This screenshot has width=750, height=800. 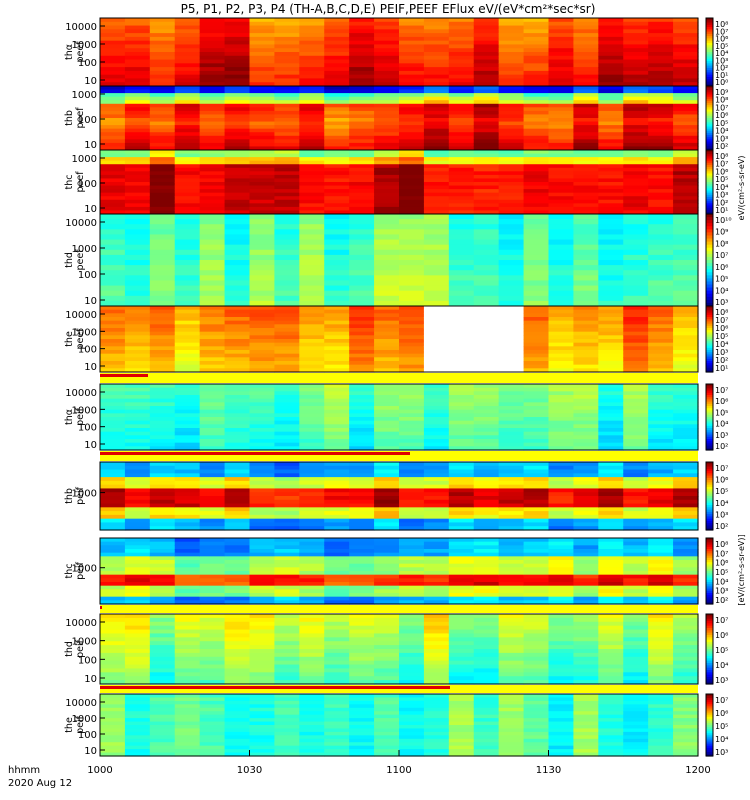 I want to click on colorbar-tick-label: 10⁶, so click(x=721, y=115).